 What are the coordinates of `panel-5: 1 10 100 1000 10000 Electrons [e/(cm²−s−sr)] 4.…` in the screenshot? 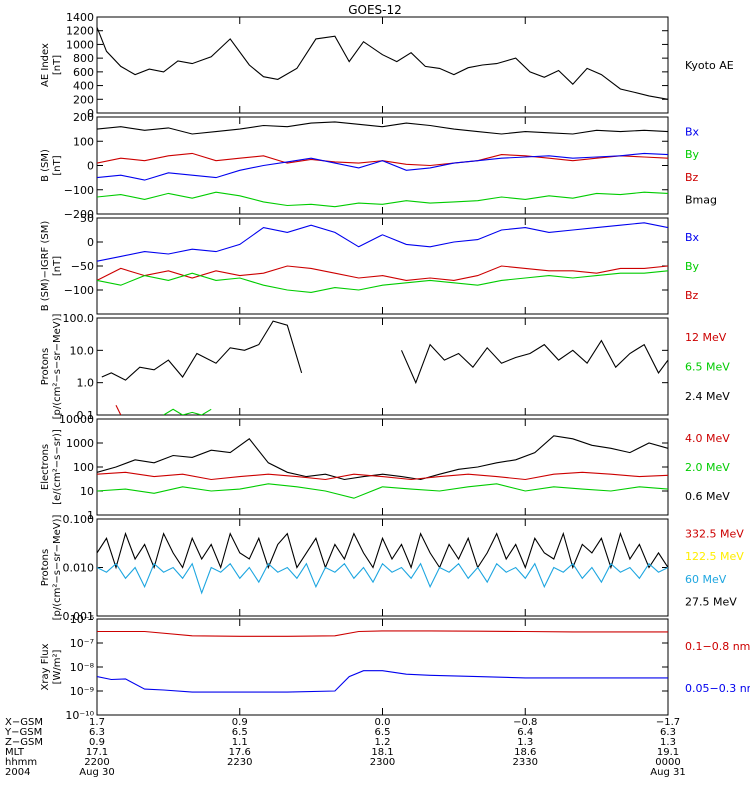 It's located at (385, 467).